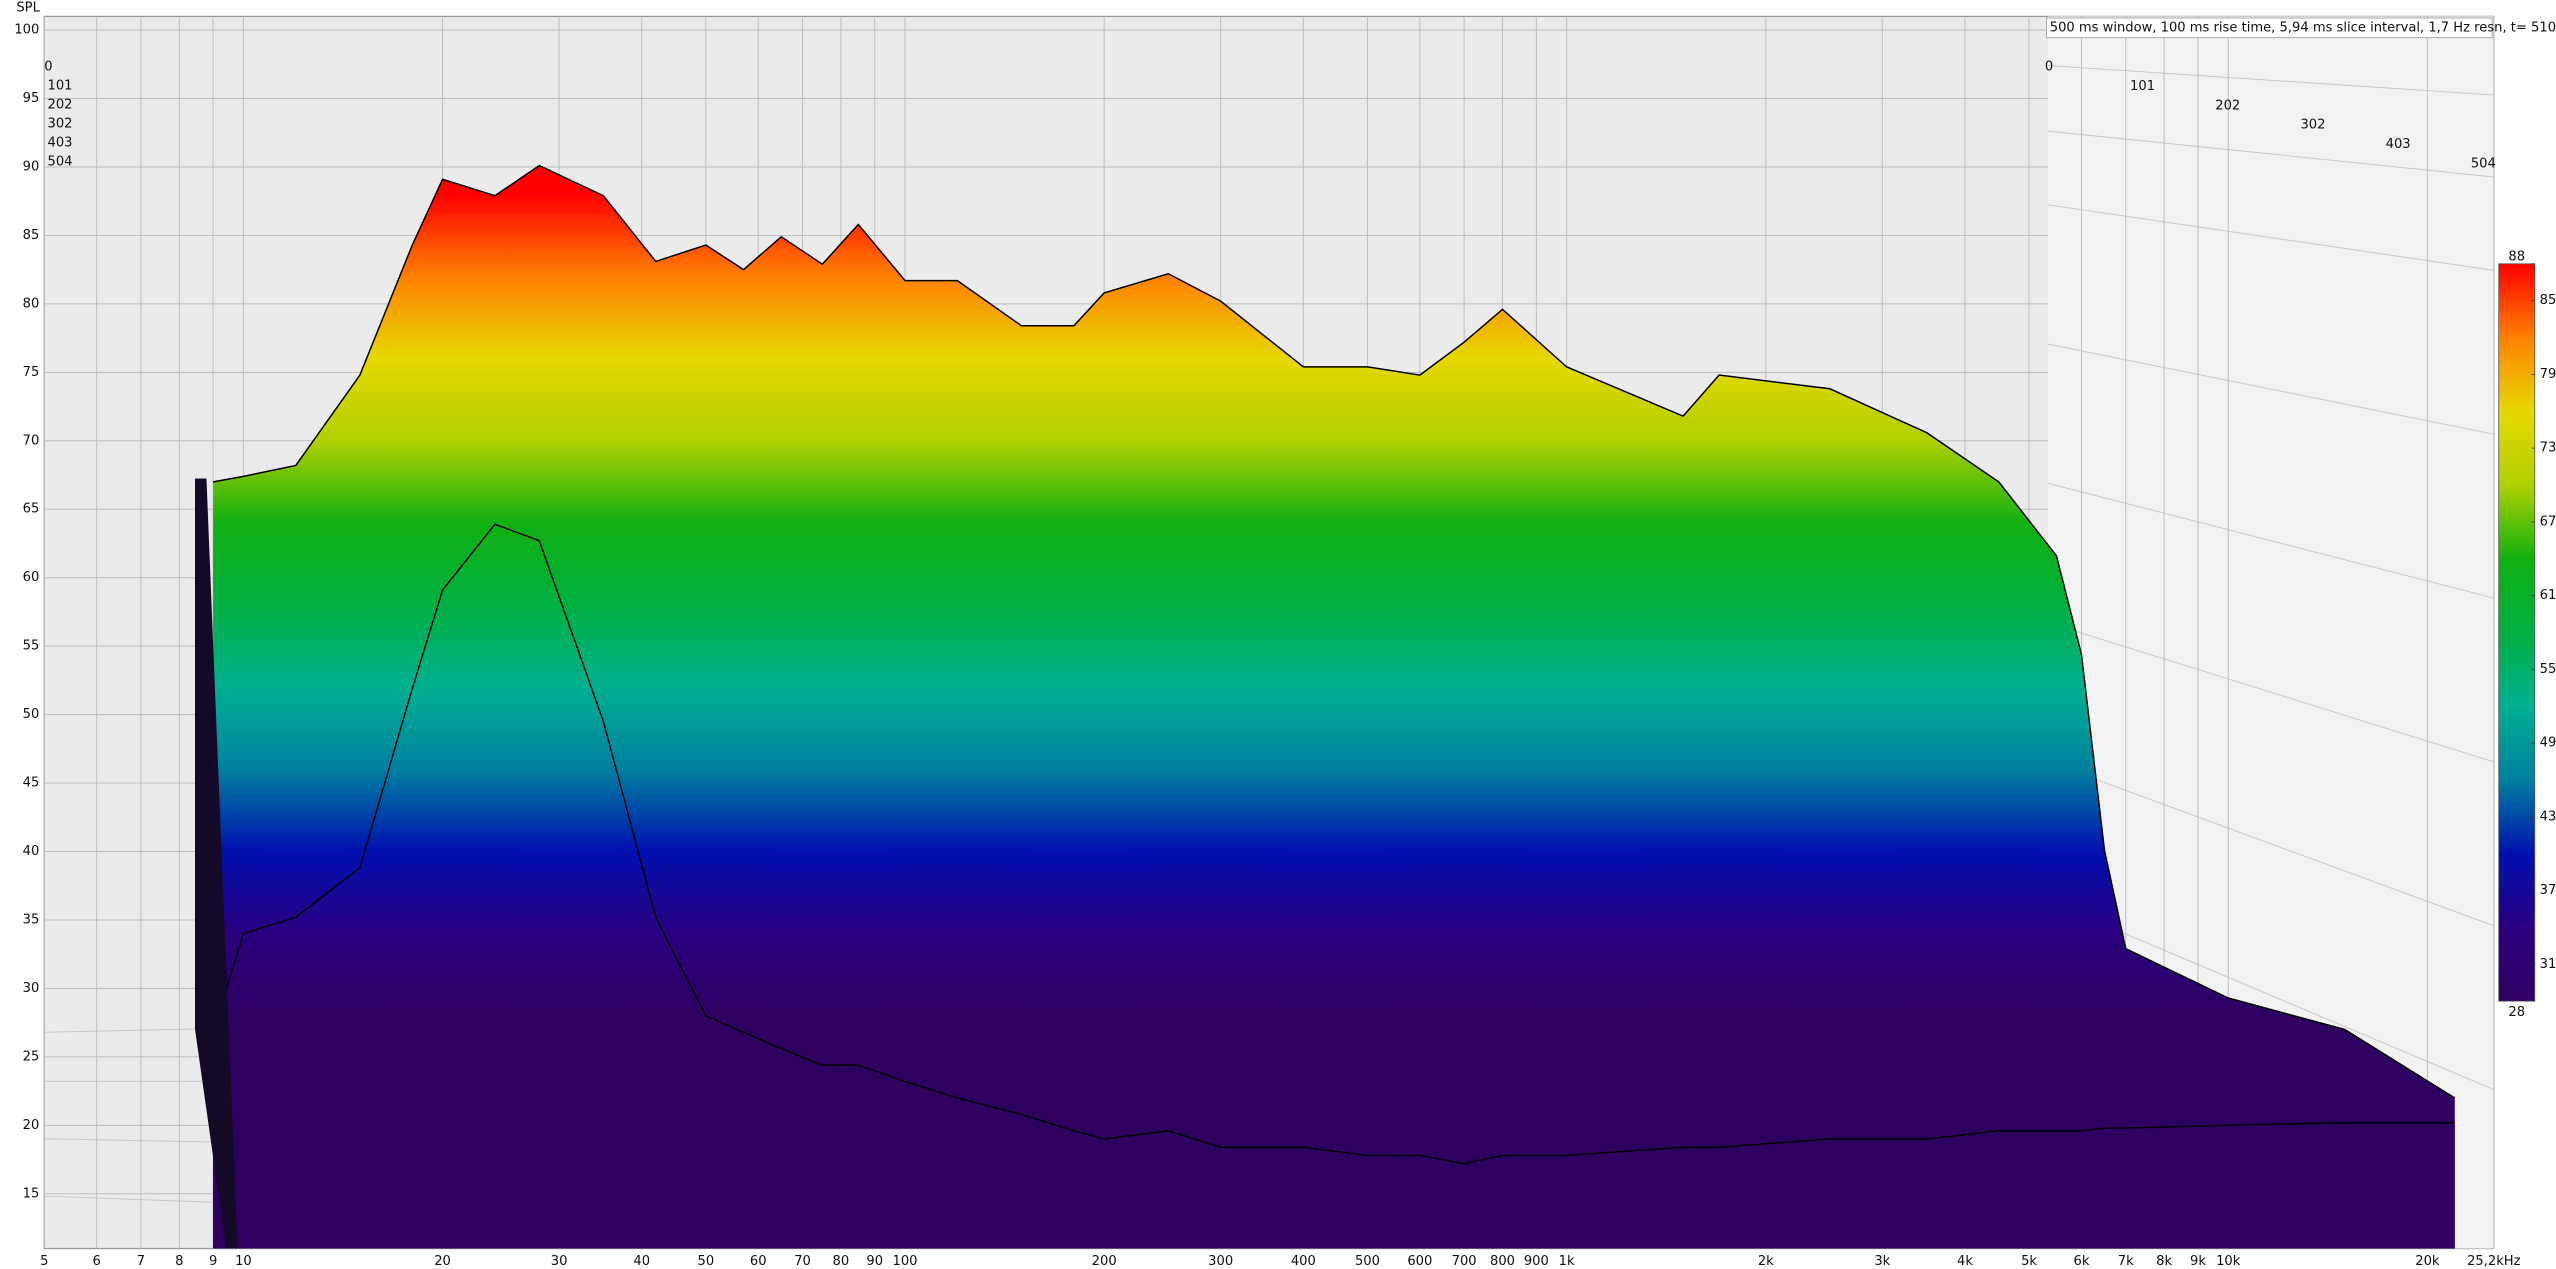 Image resolution: width=2556 pixels, height=1269 pixels. What do you see at coordinates (31, 714) in the screenshot?
I see `y-tick-label: 50` at bounding box center [31, 714].